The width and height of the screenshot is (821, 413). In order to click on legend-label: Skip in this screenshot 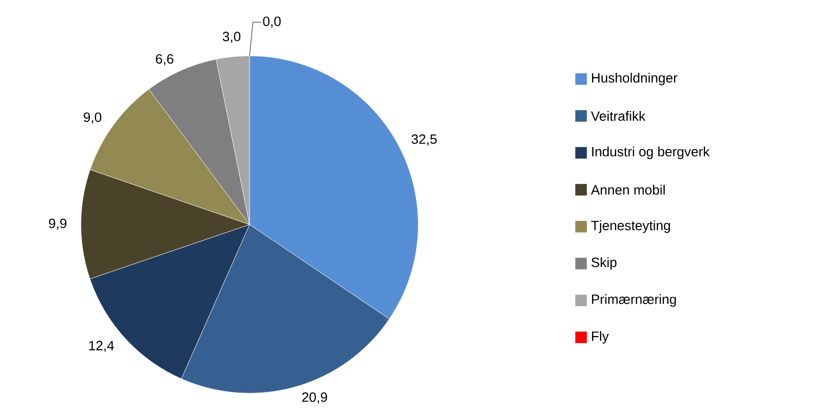, I will do `click(604, 263)`.